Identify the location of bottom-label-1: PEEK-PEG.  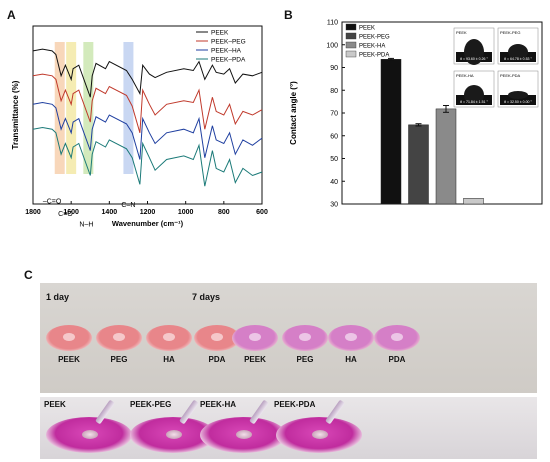
(151, 404).